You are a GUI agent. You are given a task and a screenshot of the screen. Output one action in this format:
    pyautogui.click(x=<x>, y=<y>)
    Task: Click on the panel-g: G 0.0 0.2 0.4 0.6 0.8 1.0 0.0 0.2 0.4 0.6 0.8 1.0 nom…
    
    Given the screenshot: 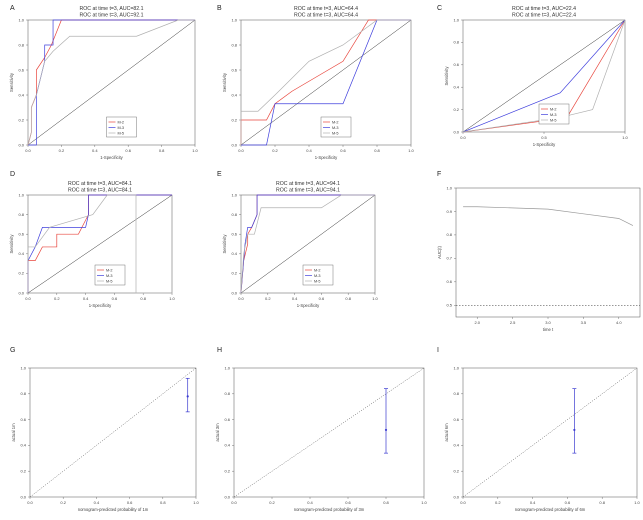 What is the action you would take?
    pyautogui.click(x=105, y=429)
    